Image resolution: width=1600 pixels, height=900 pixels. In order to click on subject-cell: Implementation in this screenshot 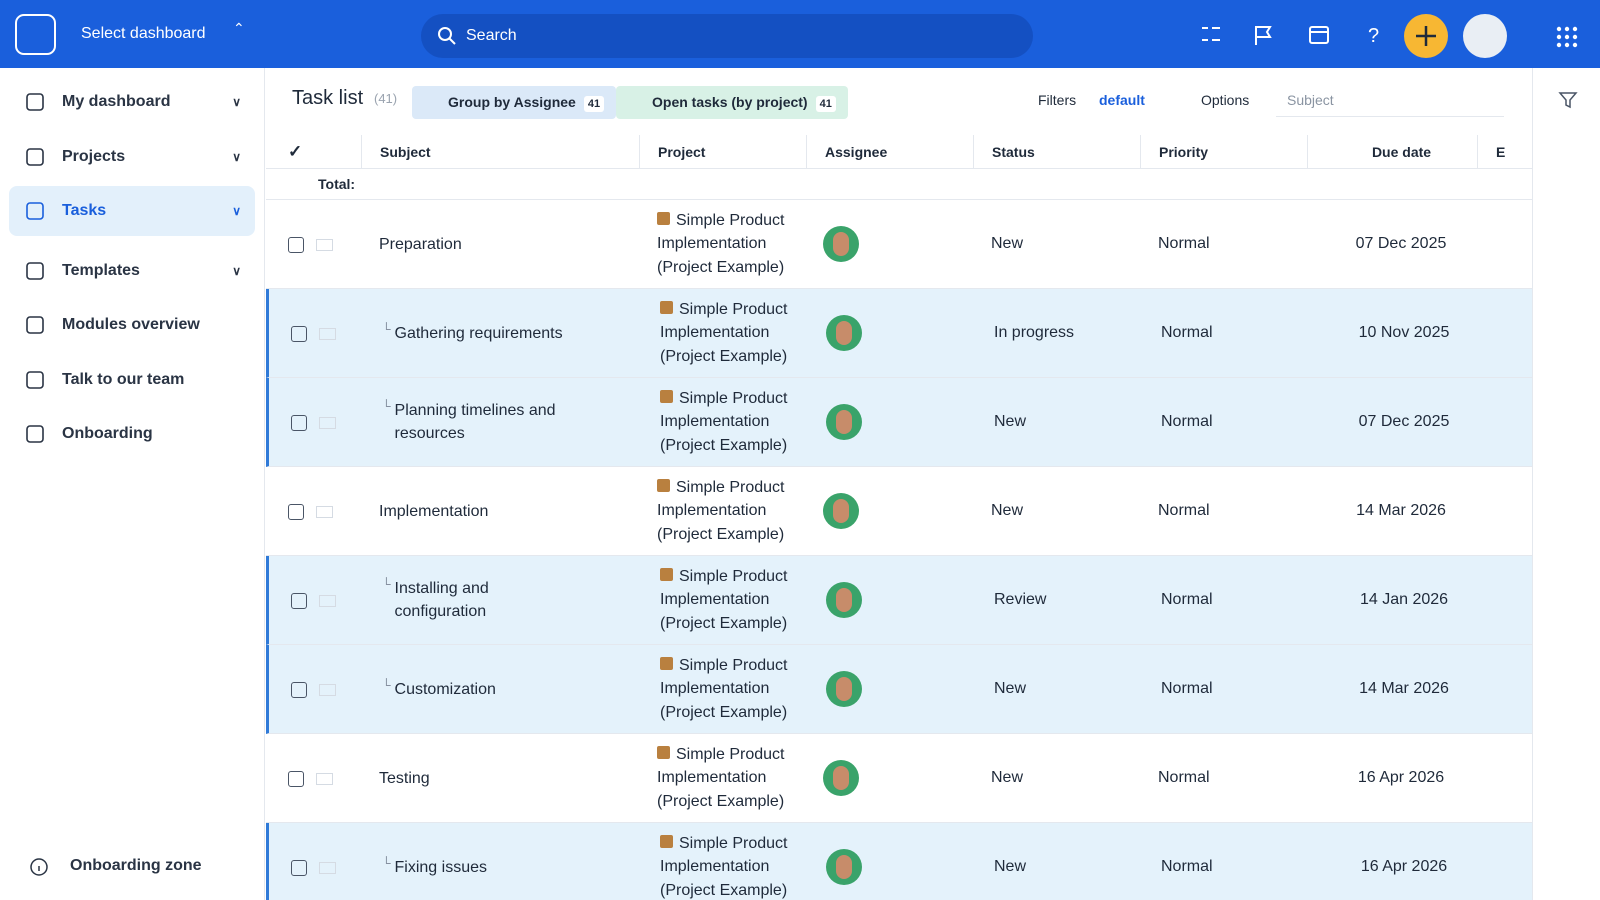, I will do `click(500, 511)`.